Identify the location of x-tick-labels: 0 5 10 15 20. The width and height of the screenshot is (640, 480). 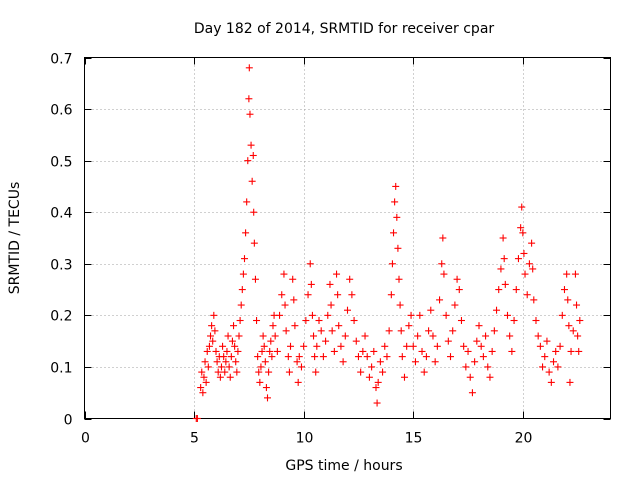
(306, 439).